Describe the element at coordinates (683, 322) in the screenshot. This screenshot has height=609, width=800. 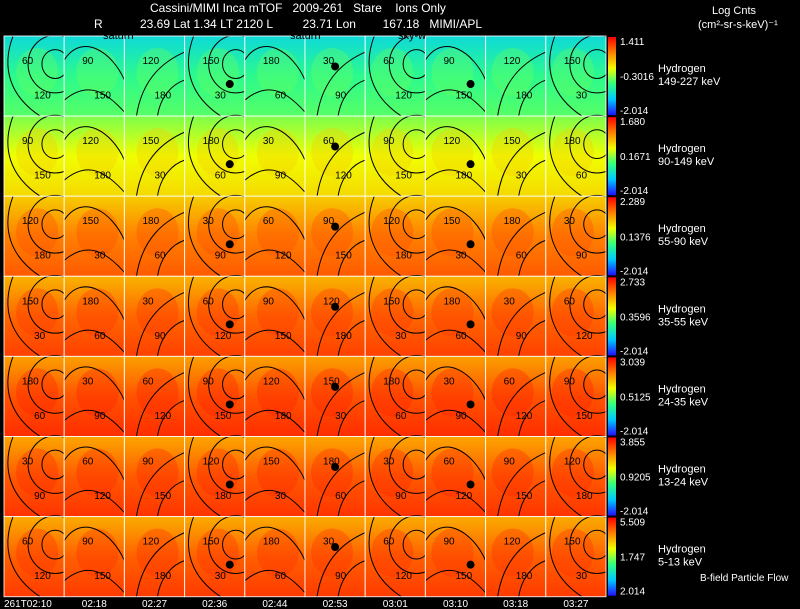
I see `channel-energy-label: 35-55 keV` at that location.